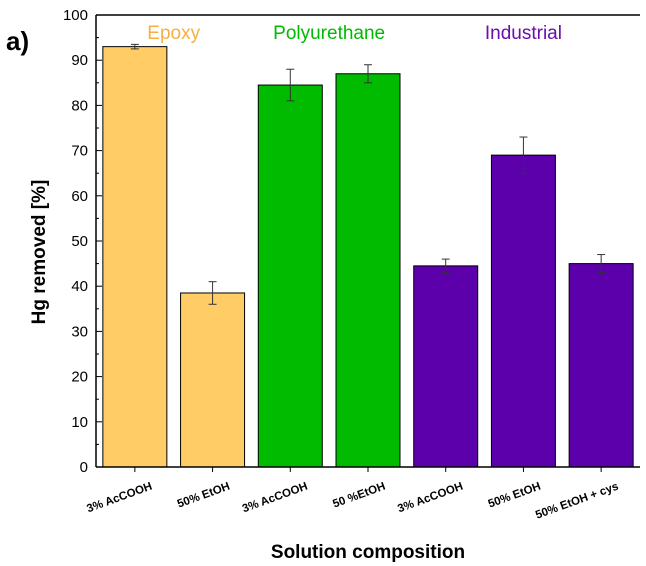  I want to click on x-tick-label: 50% EtOH + cys, so click(577, 501).